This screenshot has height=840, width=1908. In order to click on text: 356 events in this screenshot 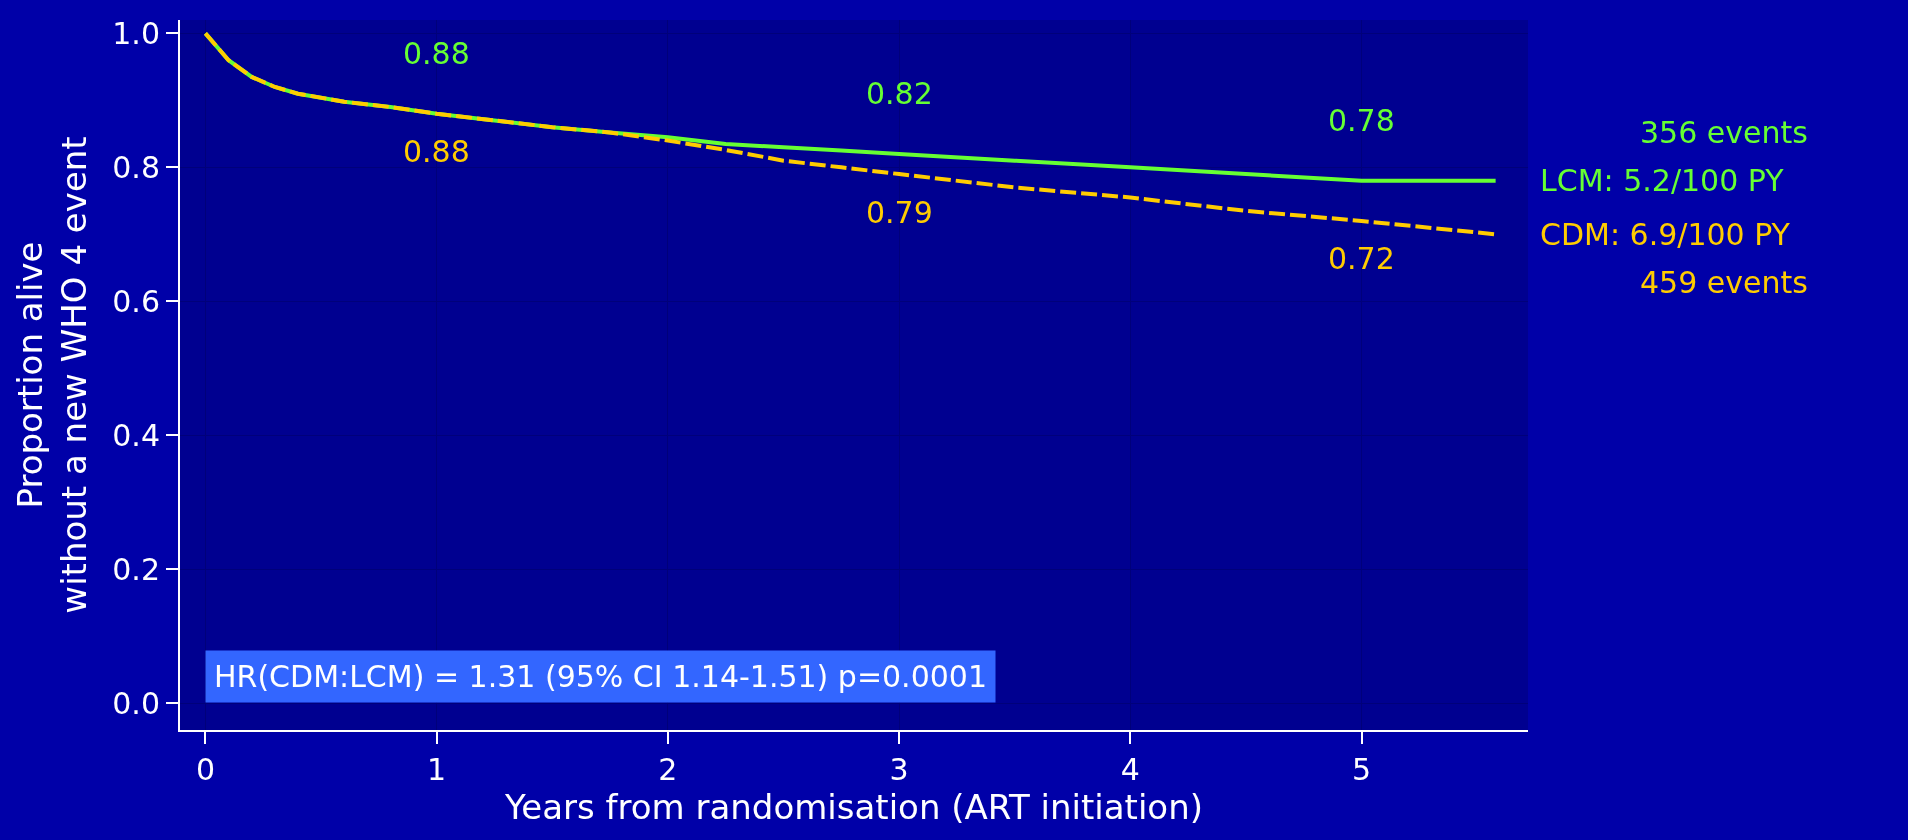, I will do `click(1724, 132)`.